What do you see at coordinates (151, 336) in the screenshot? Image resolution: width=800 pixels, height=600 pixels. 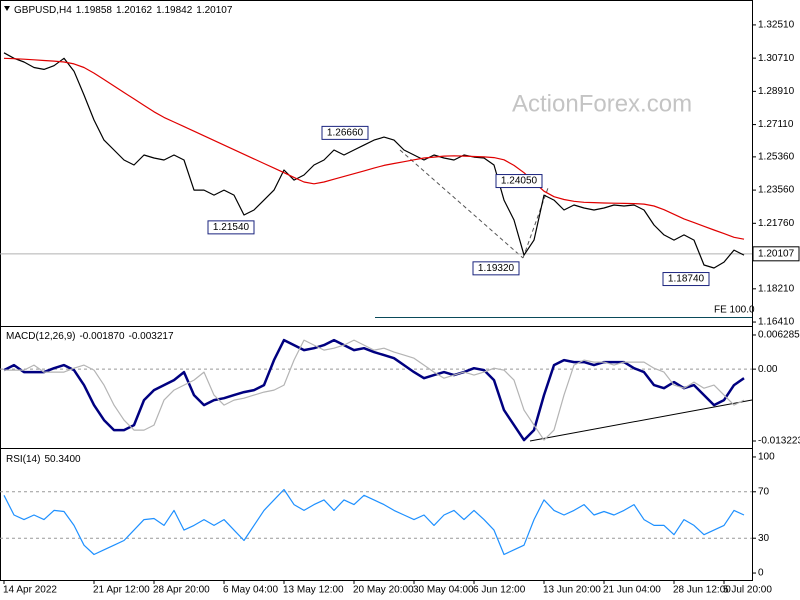 I see `header-value: -0.003217` at bounding box center [151, 336].